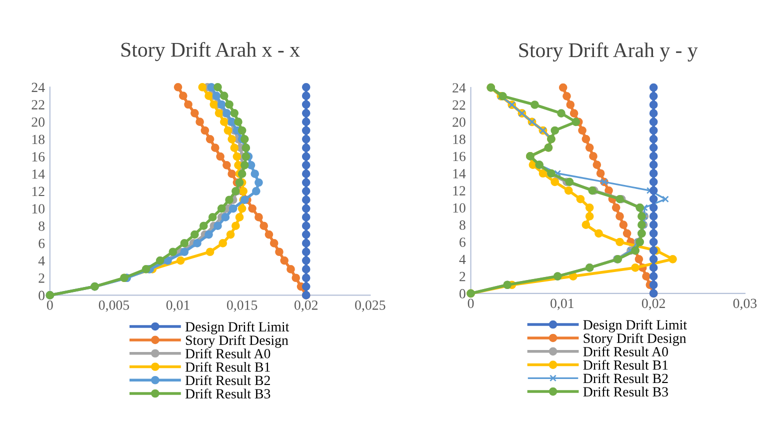  What do you see at coordinates (608, 52) in the screenshot?
I see `chart-title: Story Drift Arah y - y` at bounding box center [608, 52].